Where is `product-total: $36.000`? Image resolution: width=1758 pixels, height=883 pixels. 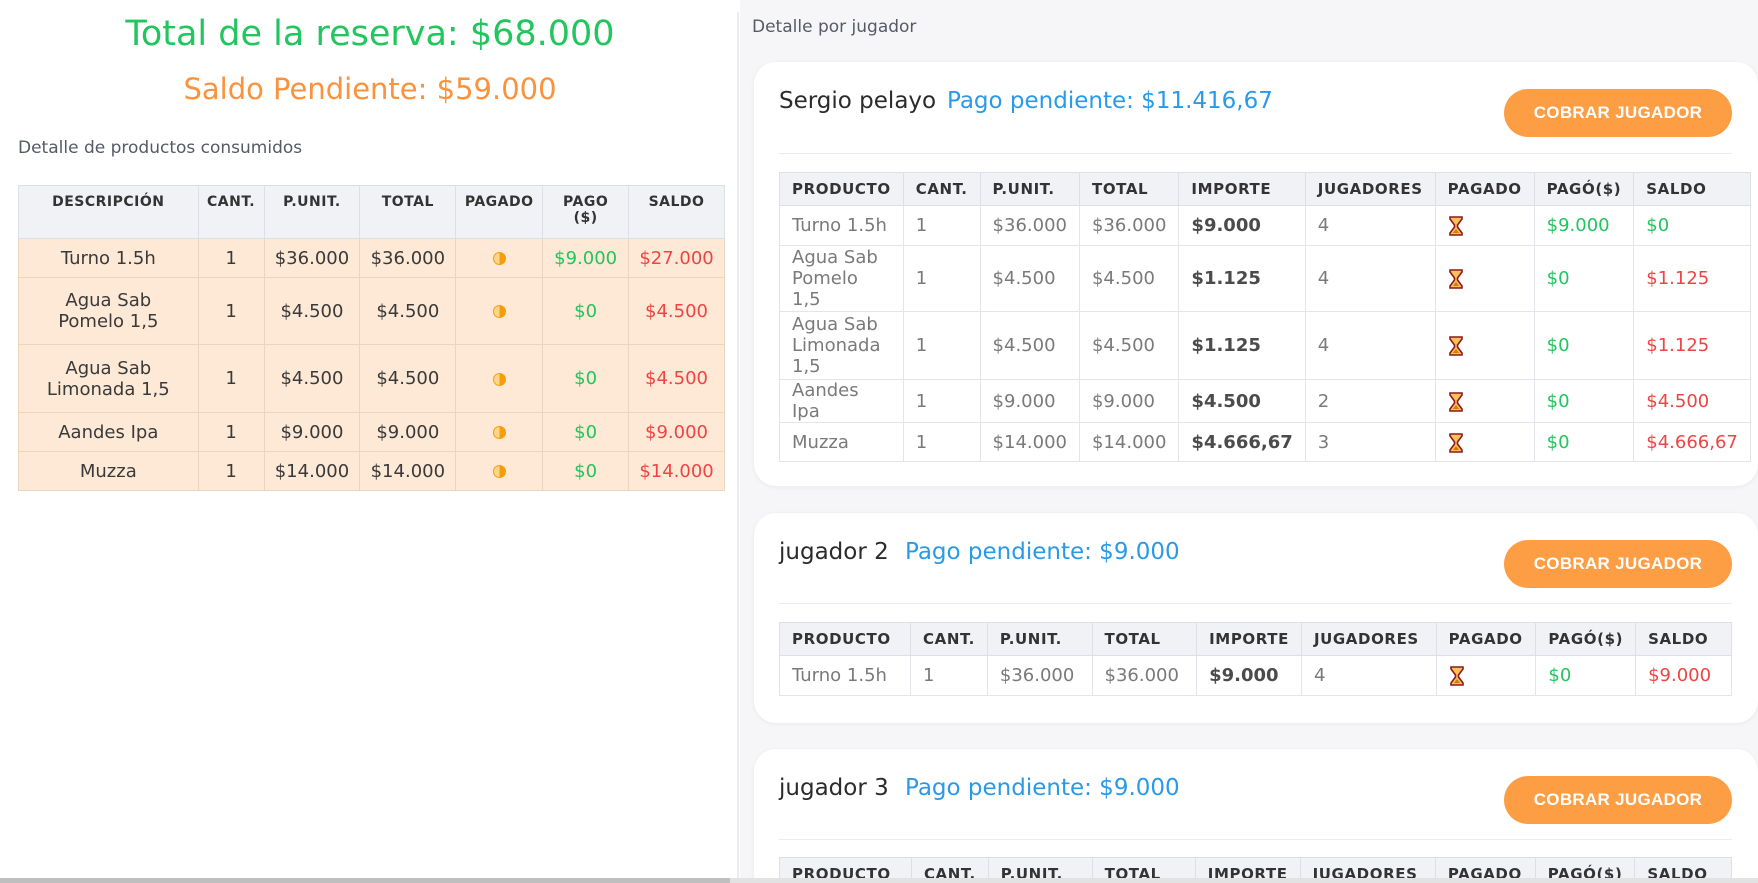
product-total: $36.000 is located at coordinates (408, 258).